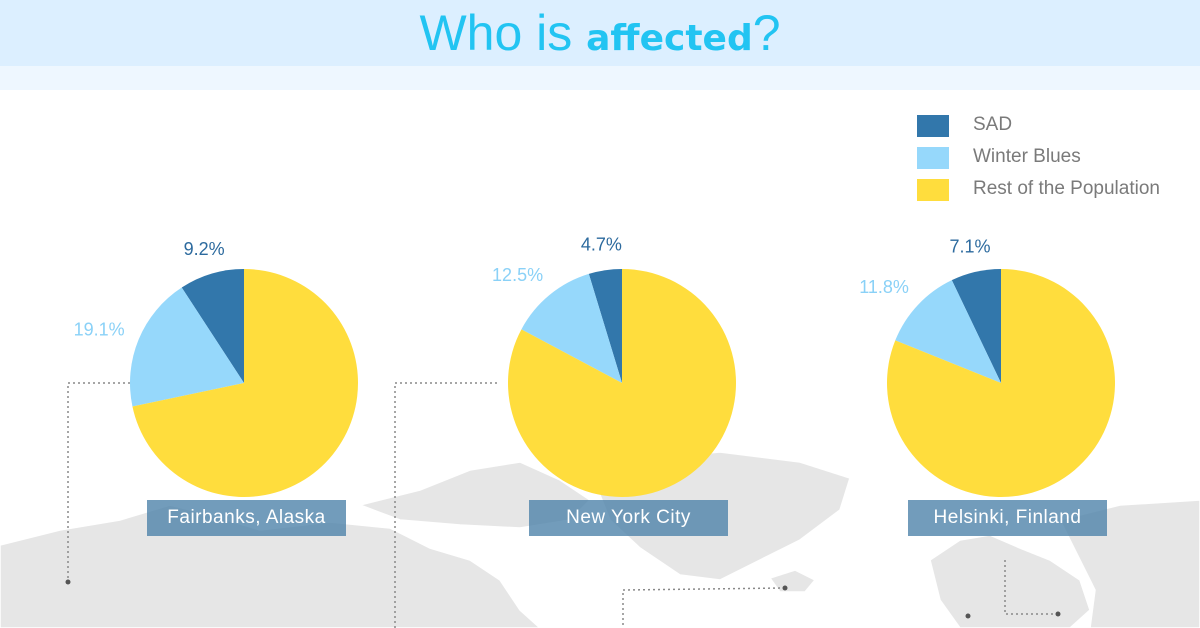 Image resolution: width=1200 pixels, height=628 pixels. What do you see at coordinates (503, 33) in the screenshot?
I see `title-prefix: Who is` at bounding box center [503, 33].